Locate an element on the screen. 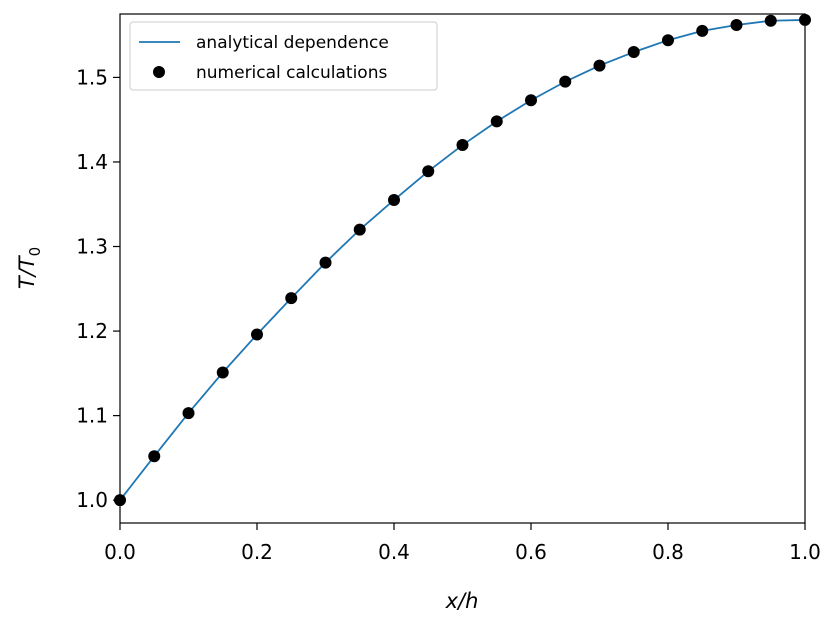 The image size is (830, 623). x-axis-label: x/h is located at coordinates (462, 601).